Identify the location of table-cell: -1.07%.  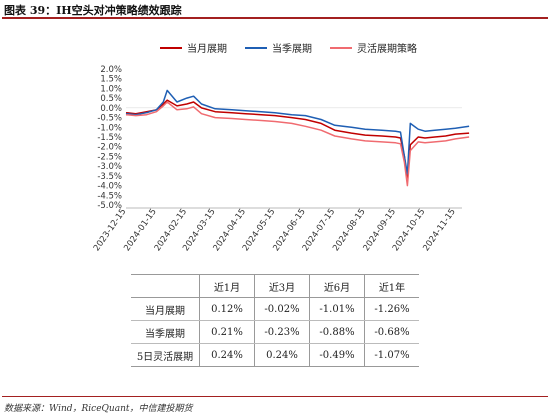
(391, 355).